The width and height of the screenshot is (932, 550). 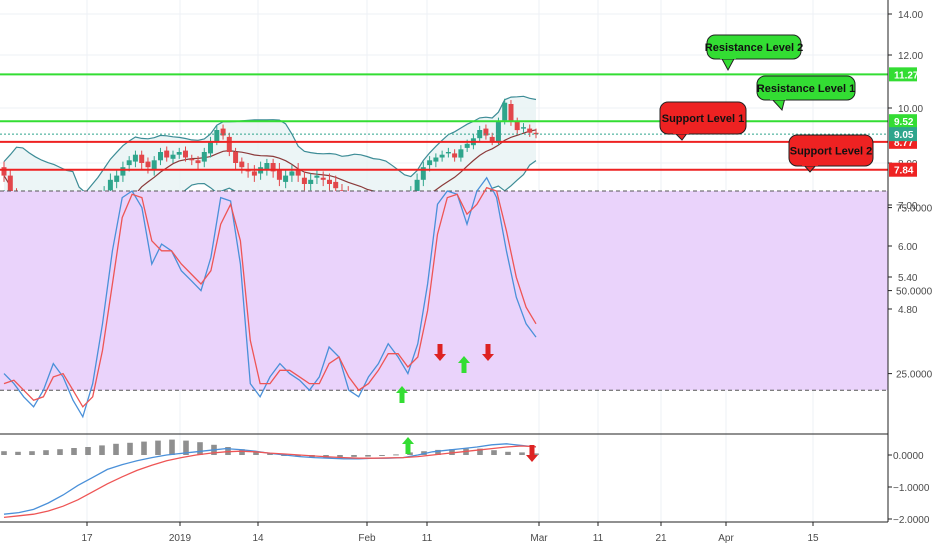 I want to click on level-callout: Support Level 1, so click(x=703, y=121).